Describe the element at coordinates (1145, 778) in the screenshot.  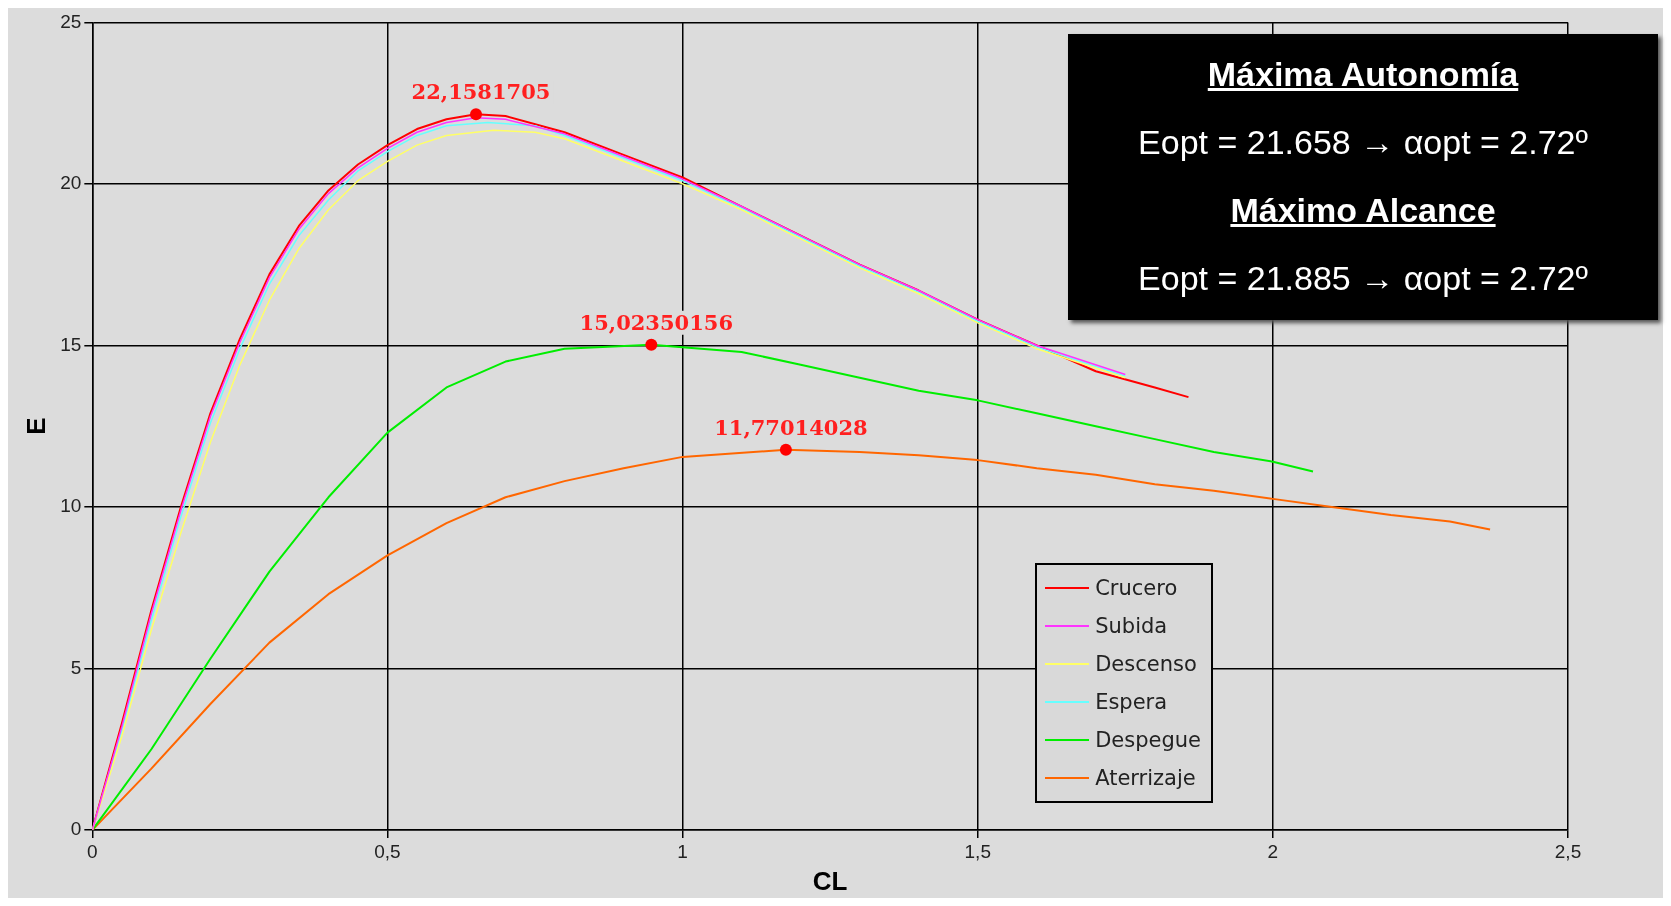
I see `legend-label: Aterrizaje` at that location.